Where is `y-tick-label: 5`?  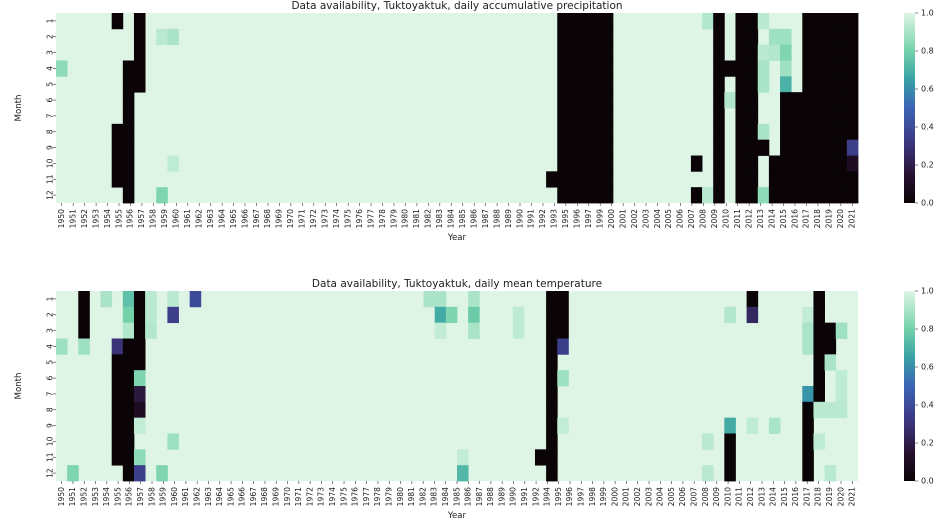
y-tick-label: 5 is located at coordinates (49, 362).